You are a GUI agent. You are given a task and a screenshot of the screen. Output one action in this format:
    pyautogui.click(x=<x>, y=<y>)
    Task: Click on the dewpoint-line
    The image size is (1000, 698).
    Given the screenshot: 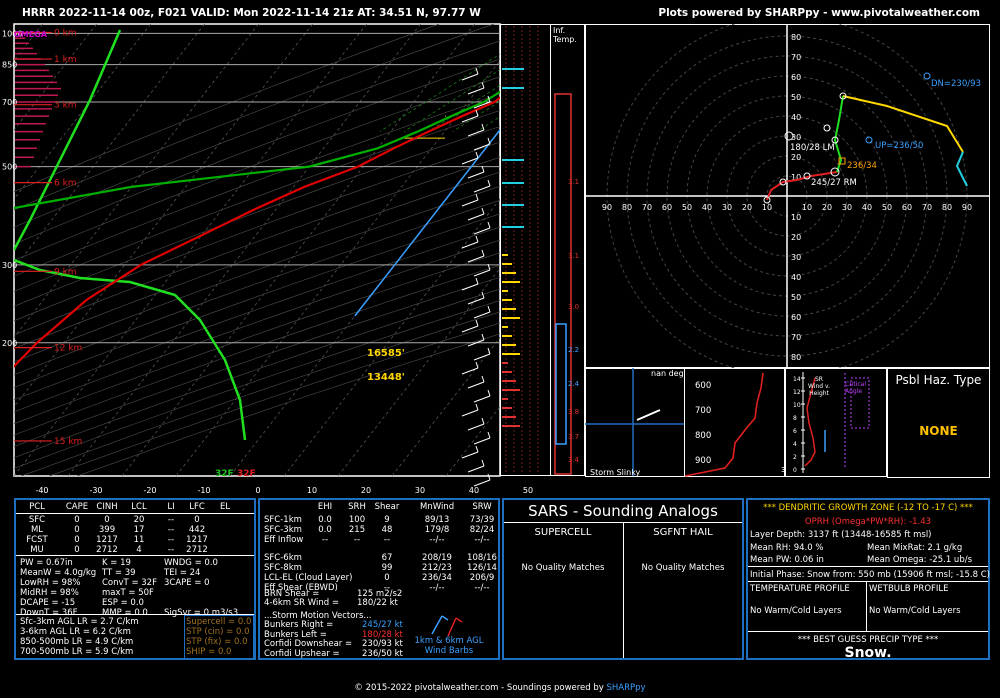 What is the action you would take?
    pyautogui.click(x=257, y=150)
    